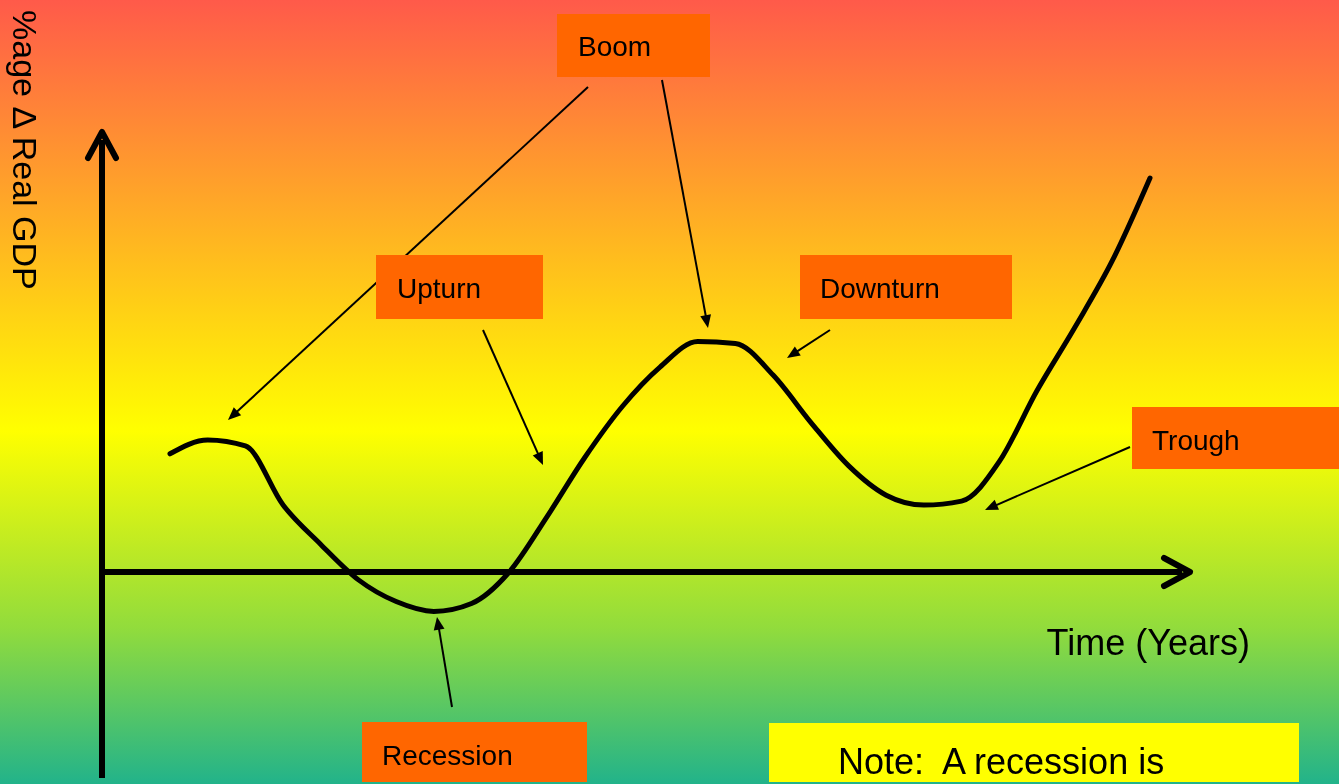 The width and height of the screenshot is (1339, 784). What do you see at coordinates (1196, 440) in the screenshot?
I see `annotation: Trough` at bounding box center [1196, 440].